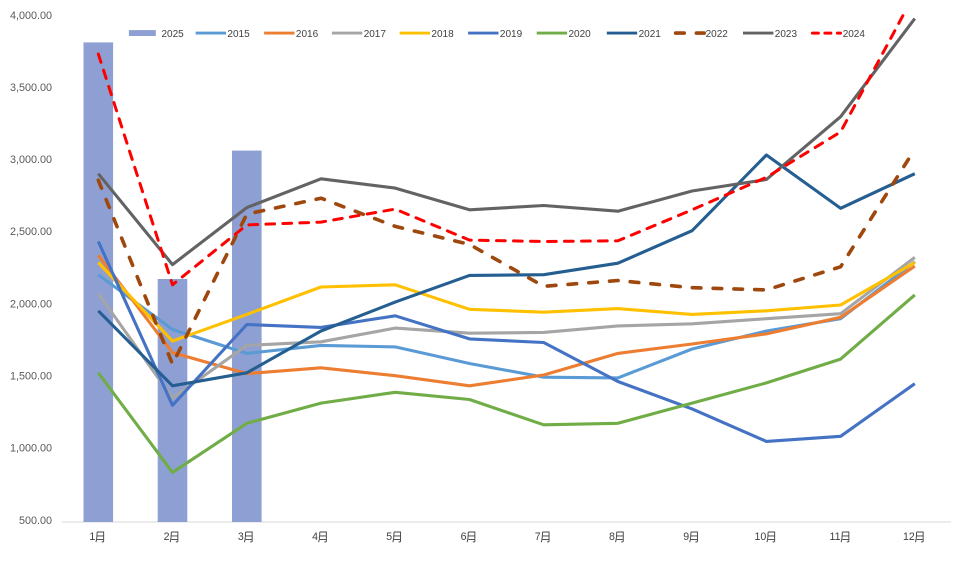  Describe the element at coordinates (307, 34) in the screenshot. I see `svg-text: 2016` at that location.